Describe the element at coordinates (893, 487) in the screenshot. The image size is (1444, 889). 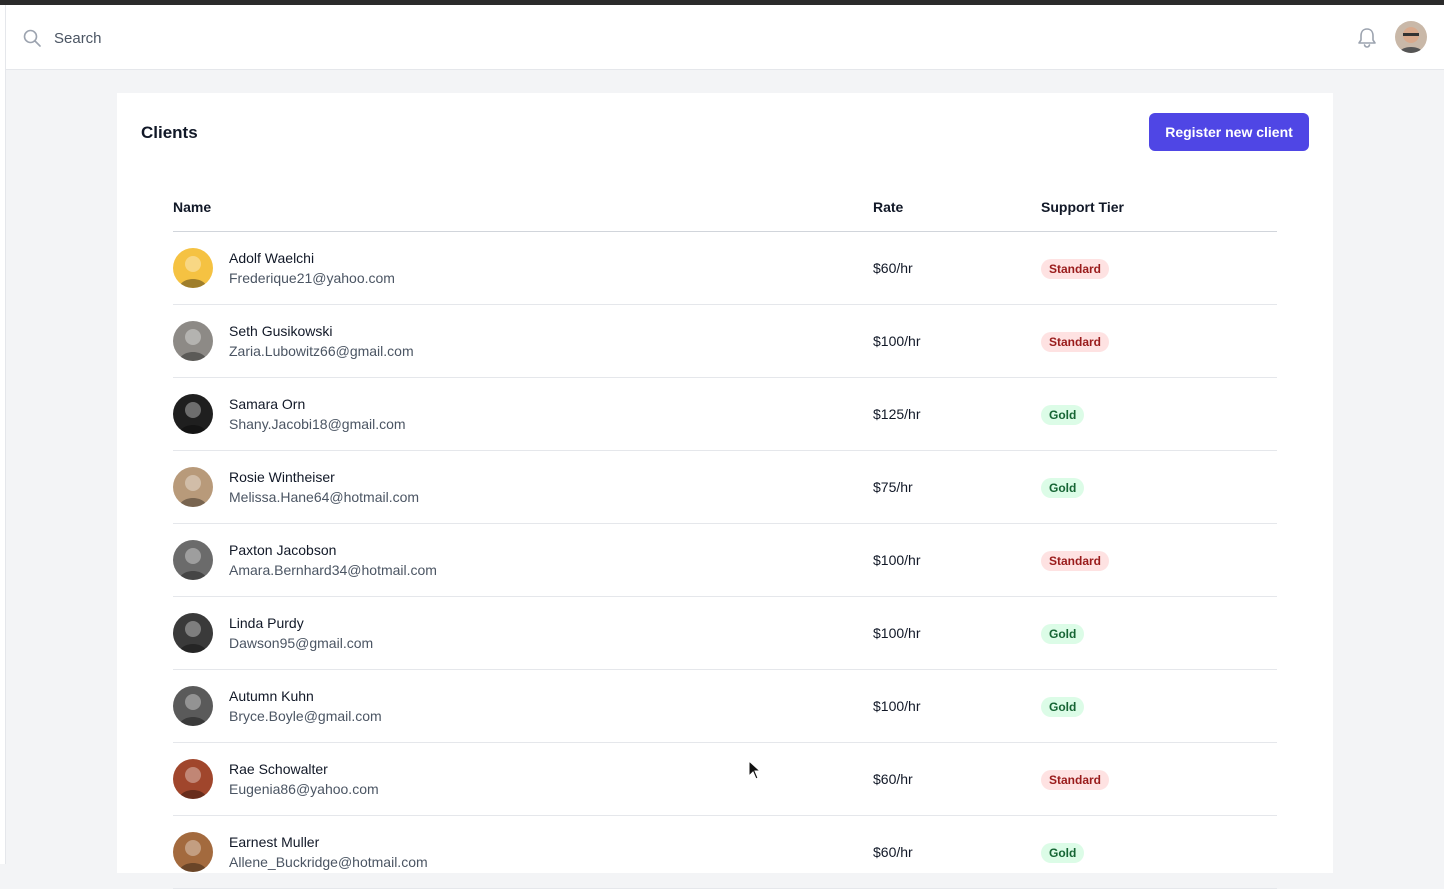
I see `client-rate: $75/hr` at that location.